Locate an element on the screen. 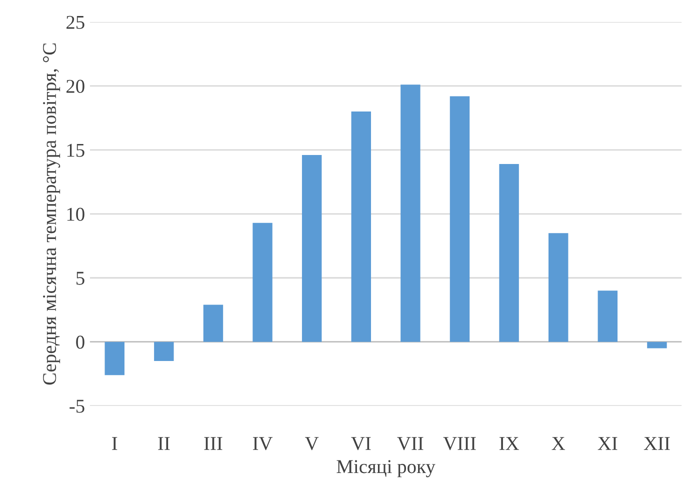 The height and width of the screenshot is (478, 692). x-tick-label: XI is located at coordinates (608, 443).